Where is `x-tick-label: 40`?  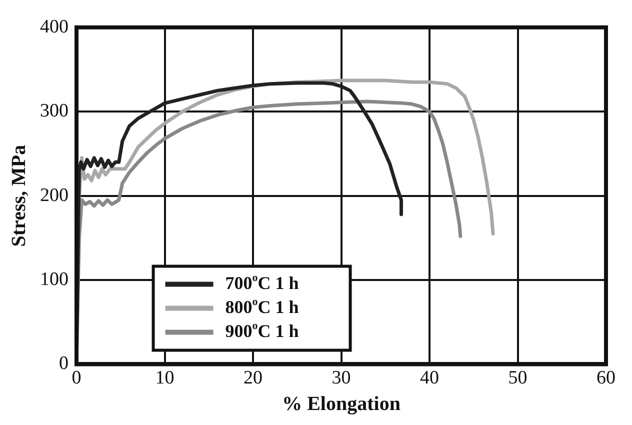
x-tick-label: 40 is located at coordinates (429, 378).